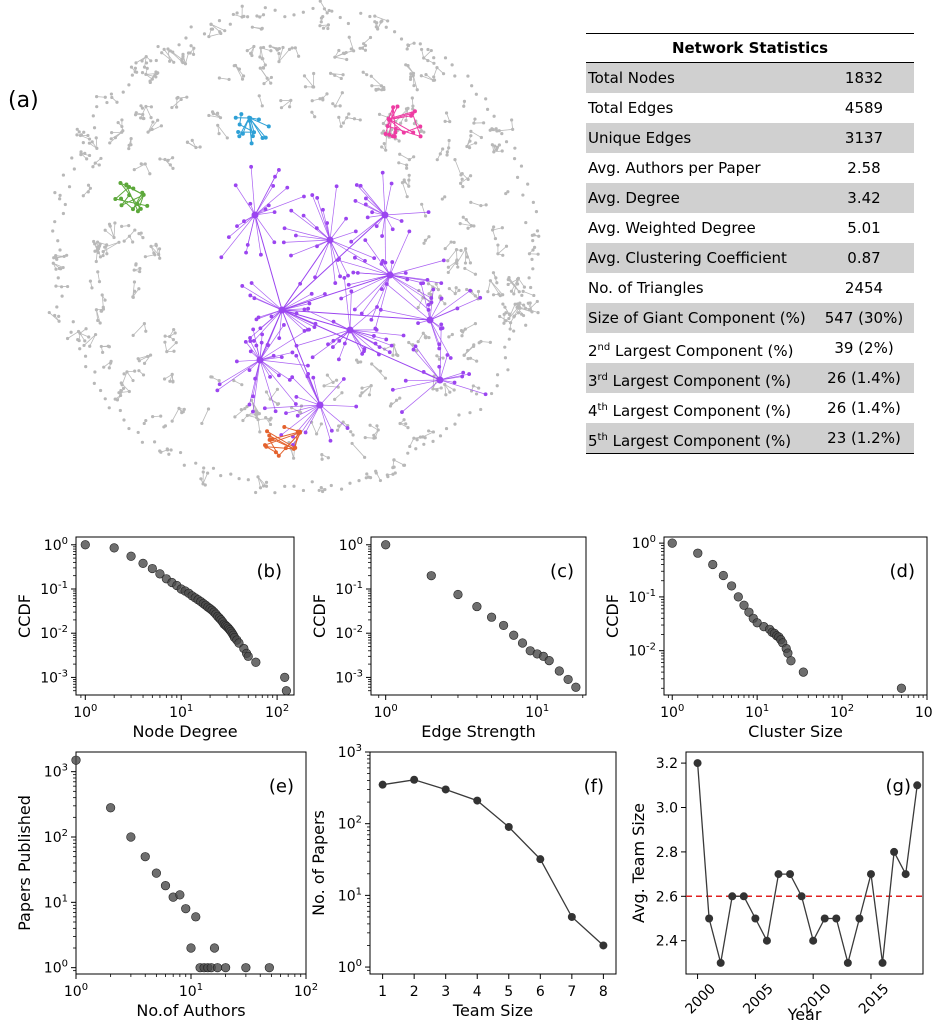 Image resolution: width=932 pixels, height=1022 pixels. Describe the element at coordinates (750, 348) in the screenshot. I see `stats-row: 2nd Largest Component (%) 39 (2%)` at that location.